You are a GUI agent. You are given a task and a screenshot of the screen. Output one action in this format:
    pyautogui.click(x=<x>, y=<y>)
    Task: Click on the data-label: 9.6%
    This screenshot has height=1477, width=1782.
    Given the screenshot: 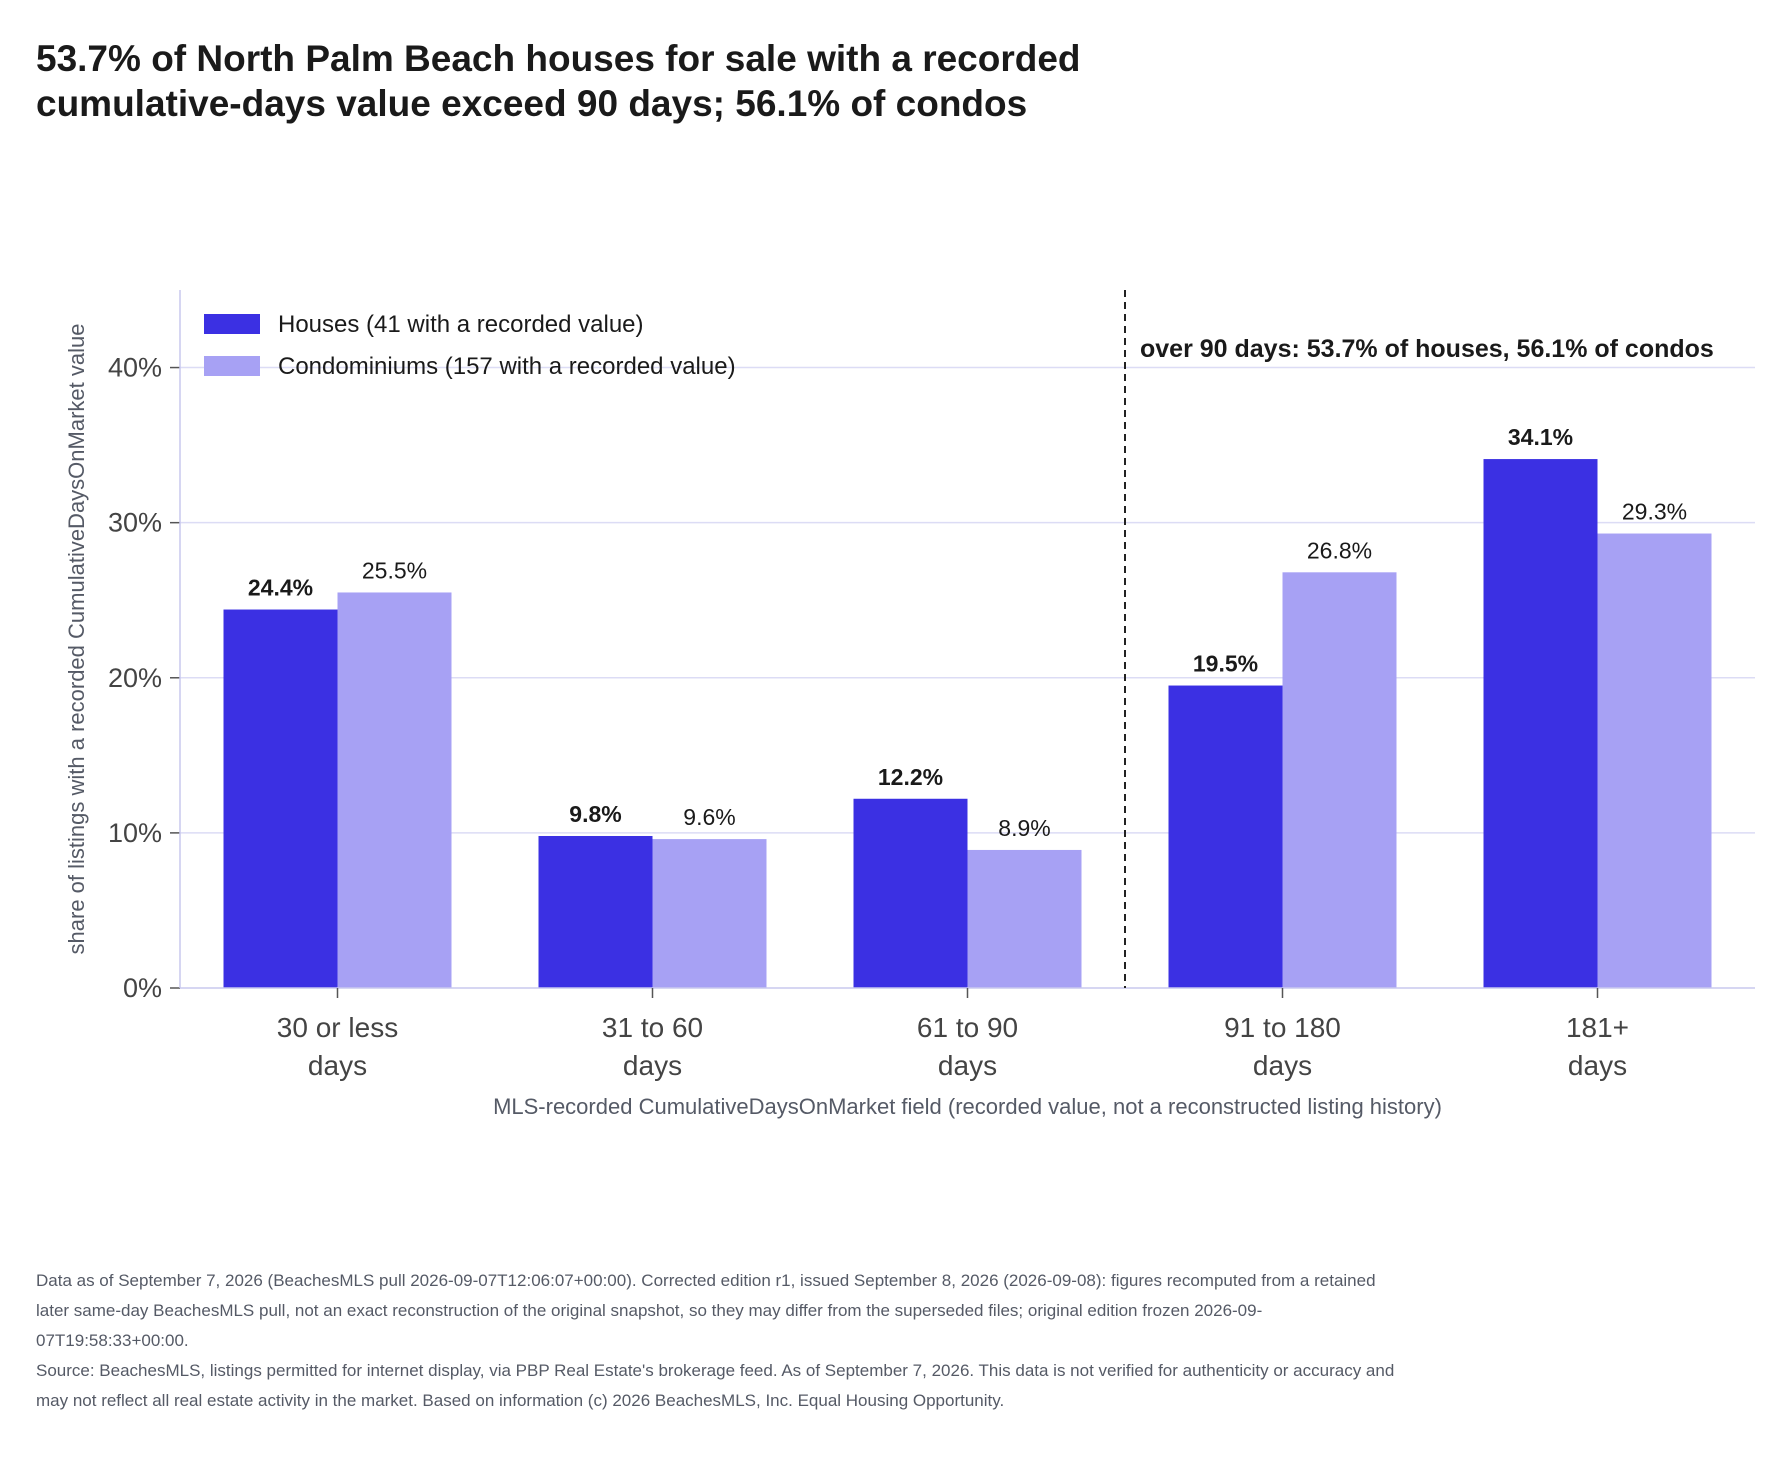 What is the action you would take?
    pyautogui.click(x=709, y=817)
    